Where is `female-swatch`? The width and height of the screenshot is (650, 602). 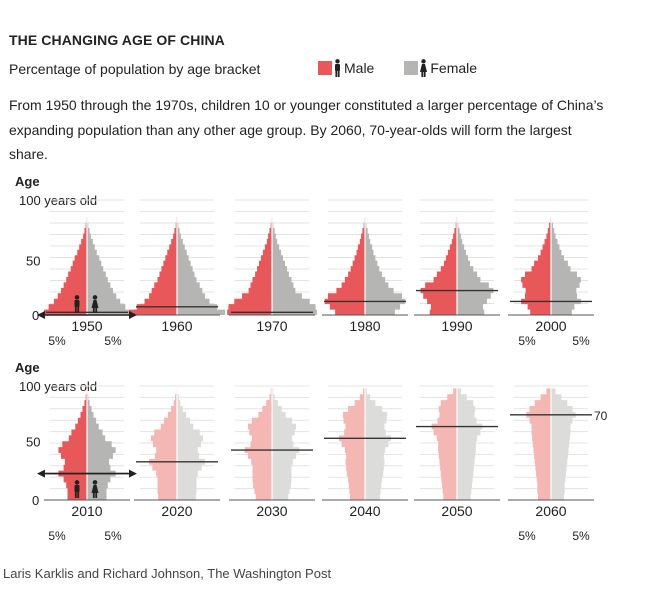
female-swatch is located at coordinates (411, 68).